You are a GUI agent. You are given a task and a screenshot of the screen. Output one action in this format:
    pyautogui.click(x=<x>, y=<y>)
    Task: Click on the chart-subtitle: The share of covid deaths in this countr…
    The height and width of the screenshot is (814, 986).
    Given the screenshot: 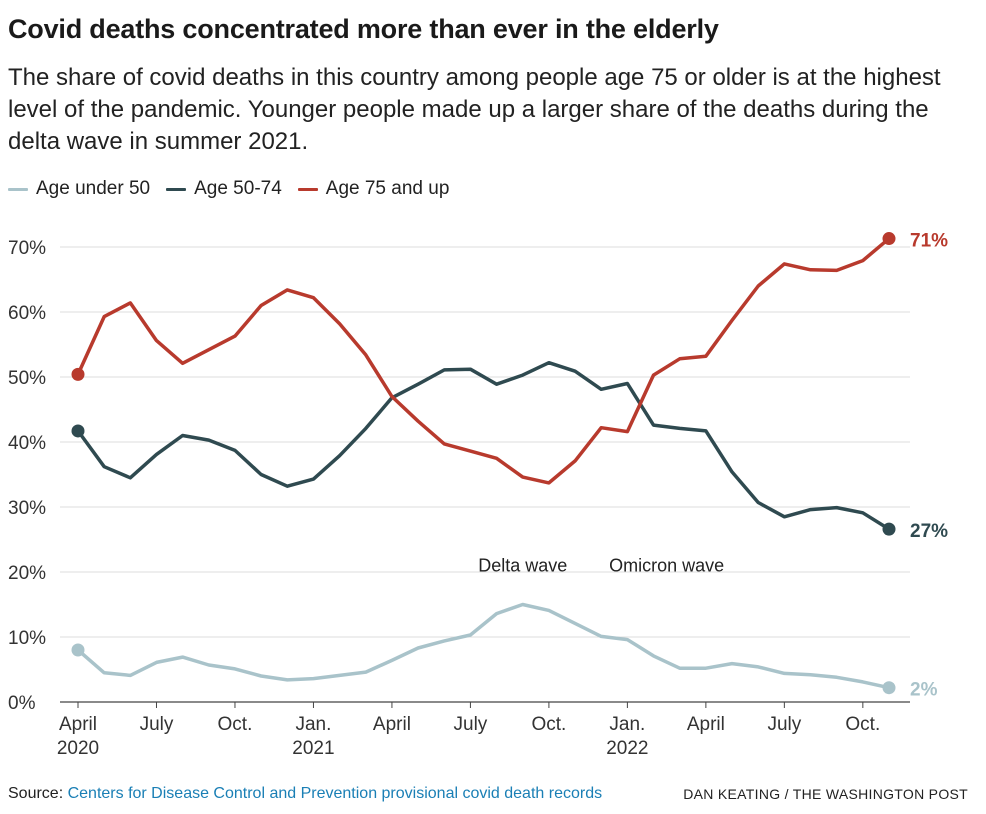 What is the action you would take?
    pyautogui.click(x=474, y=109)
    